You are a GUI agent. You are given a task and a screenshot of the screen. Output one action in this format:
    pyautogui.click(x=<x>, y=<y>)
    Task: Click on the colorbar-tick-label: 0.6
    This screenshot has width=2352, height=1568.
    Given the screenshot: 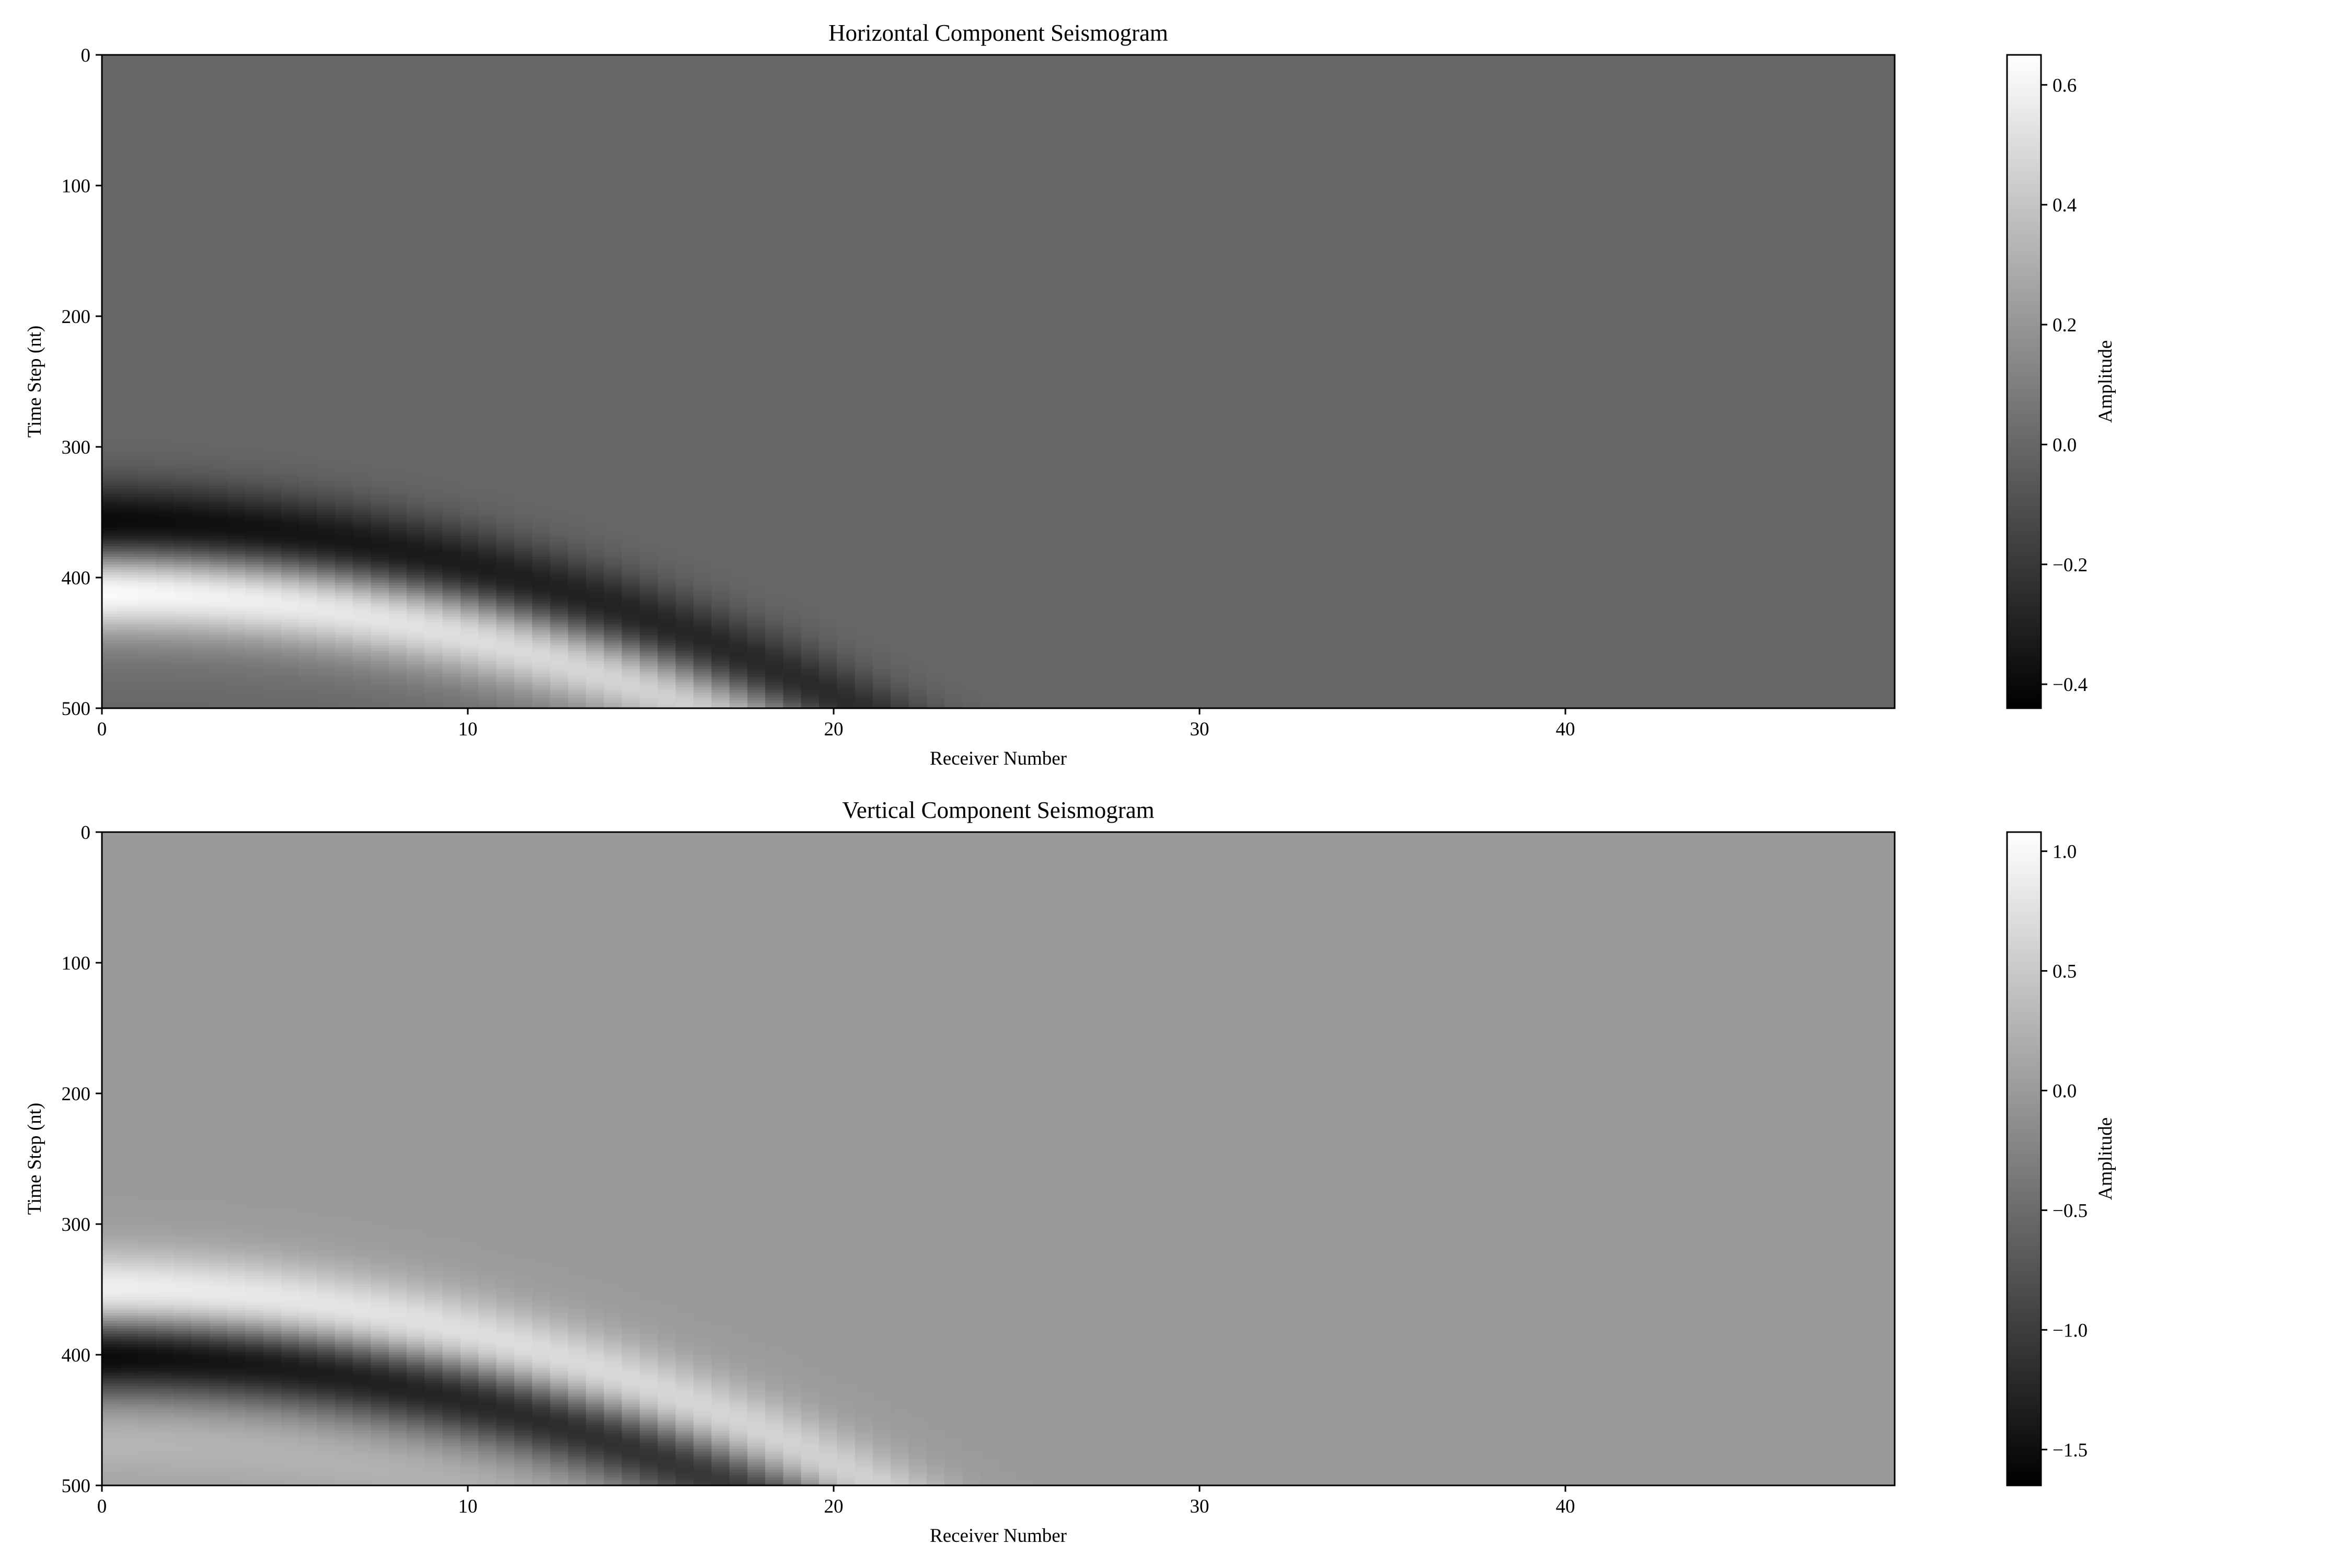 What is the action you would take?
    pyautogui.click(x=2065, y=85)
    